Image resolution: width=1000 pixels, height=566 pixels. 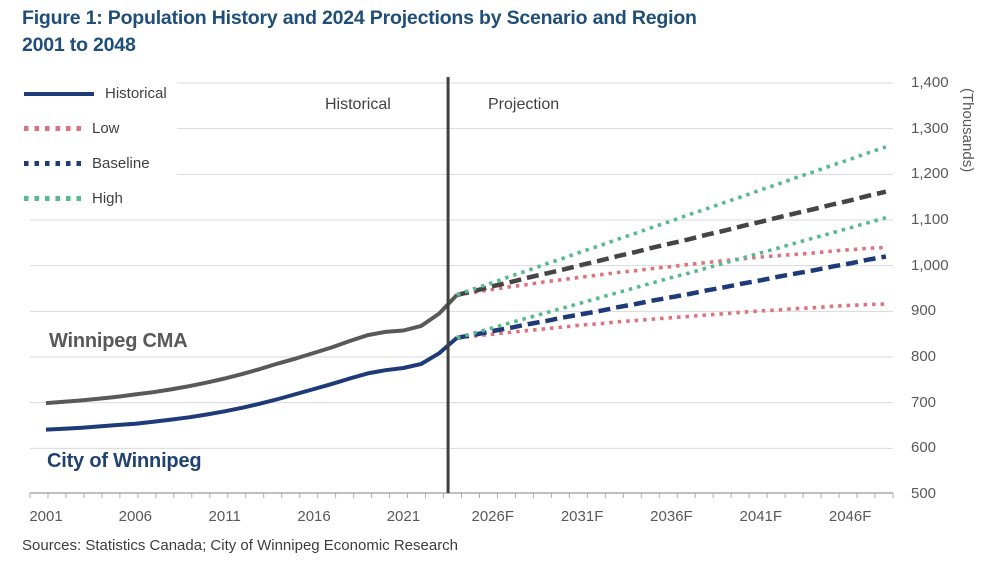 I want to click on historical-line-swatch, so click(x=59, y=93).